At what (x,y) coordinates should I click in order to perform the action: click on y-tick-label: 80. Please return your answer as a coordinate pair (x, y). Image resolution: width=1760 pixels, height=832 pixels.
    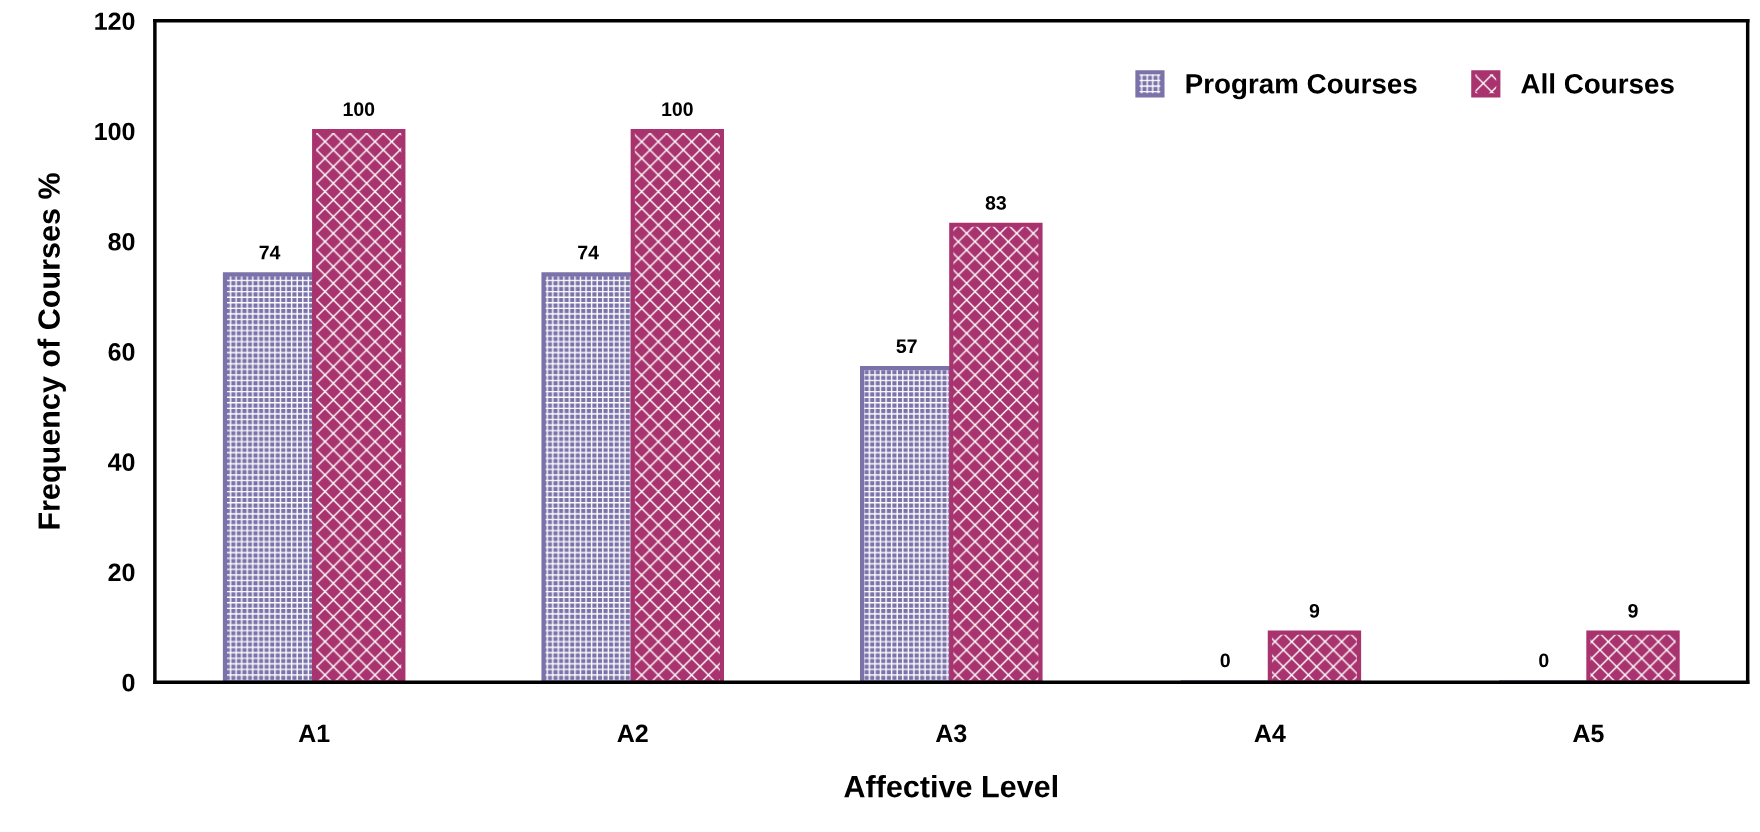
    Looking at the image, I should click on (121, 241).